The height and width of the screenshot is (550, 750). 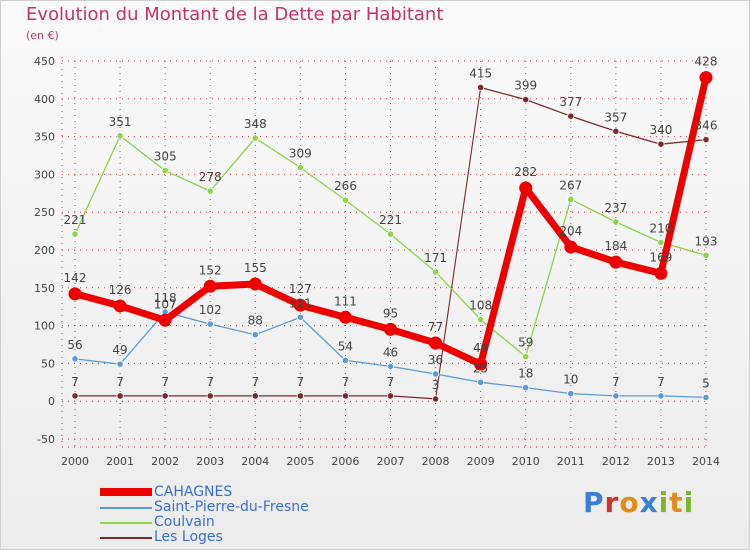 What do you see at coordinates (526, 461) in the screenshot?
I see `x-tick-label: 2010` at bounding box center [526, 461].